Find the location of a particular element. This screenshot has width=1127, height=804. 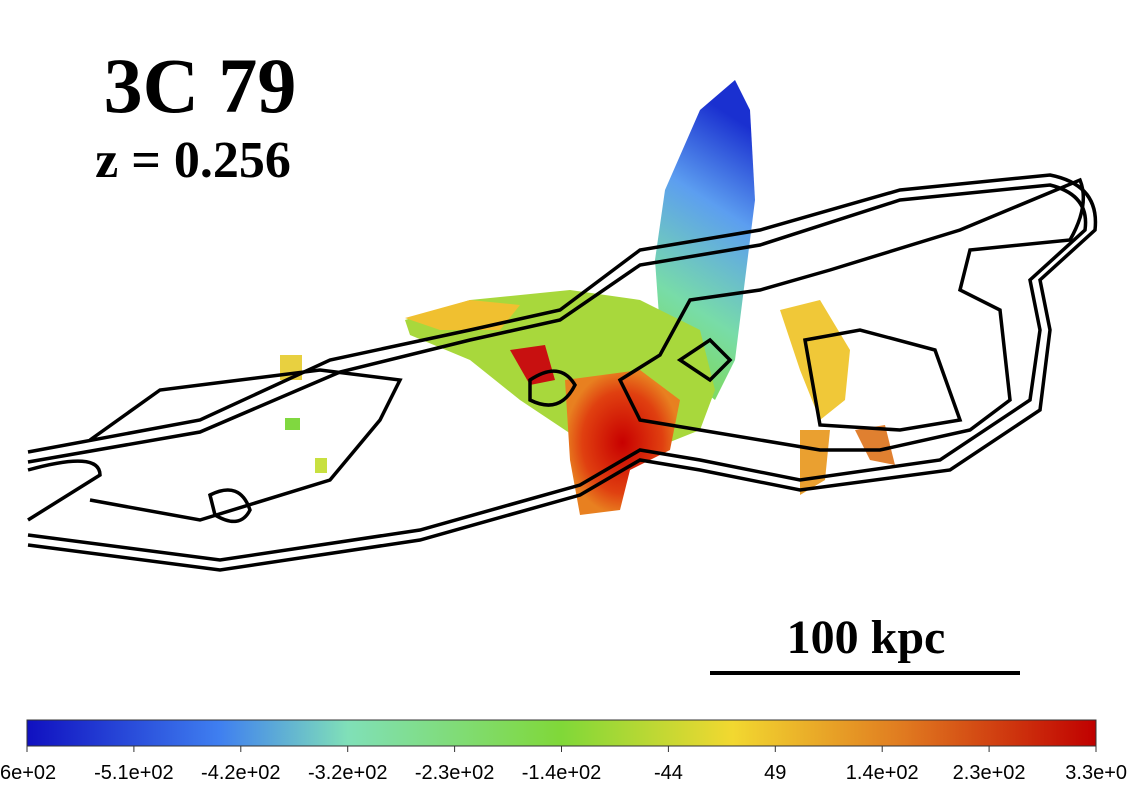

yellow-region is located at coordinates (462, 315).